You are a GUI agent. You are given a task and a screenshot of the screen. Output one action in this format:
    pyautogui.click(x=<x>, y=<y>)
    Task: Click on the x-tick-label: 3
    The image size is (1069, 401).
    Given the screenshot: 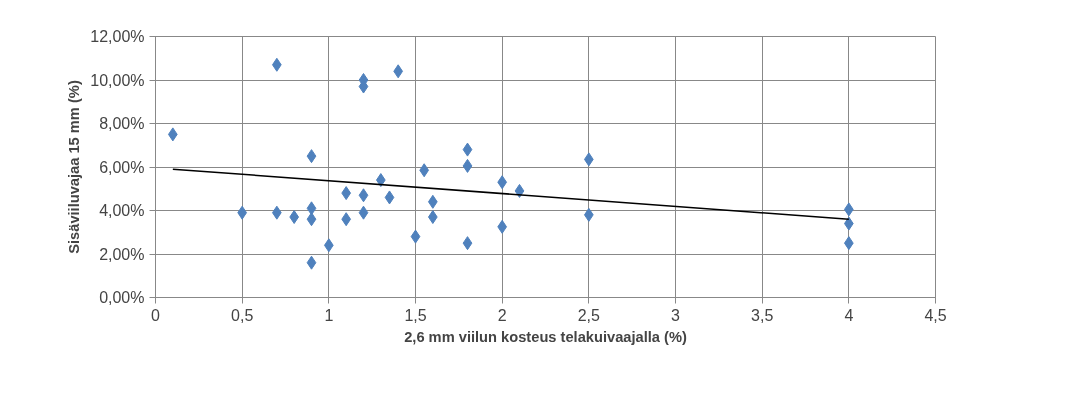 What is the action you would take?
    pyautogui.click(x=676, y=315)
    